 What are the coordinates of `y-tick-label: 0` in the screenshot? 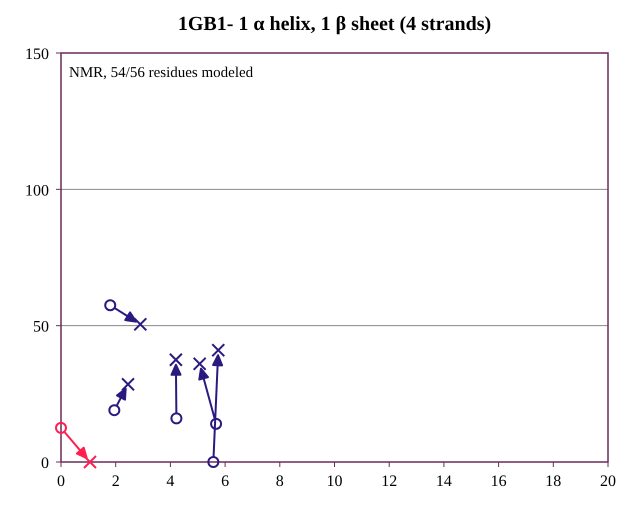 It's located at (45, 463).